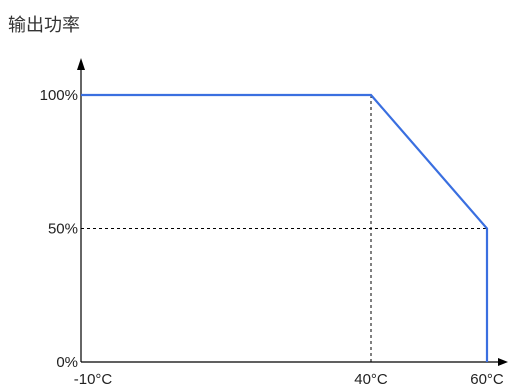 This screenshot has width=509, height=387. I want to click on x-axis-arrowhead, so click(503, 362).